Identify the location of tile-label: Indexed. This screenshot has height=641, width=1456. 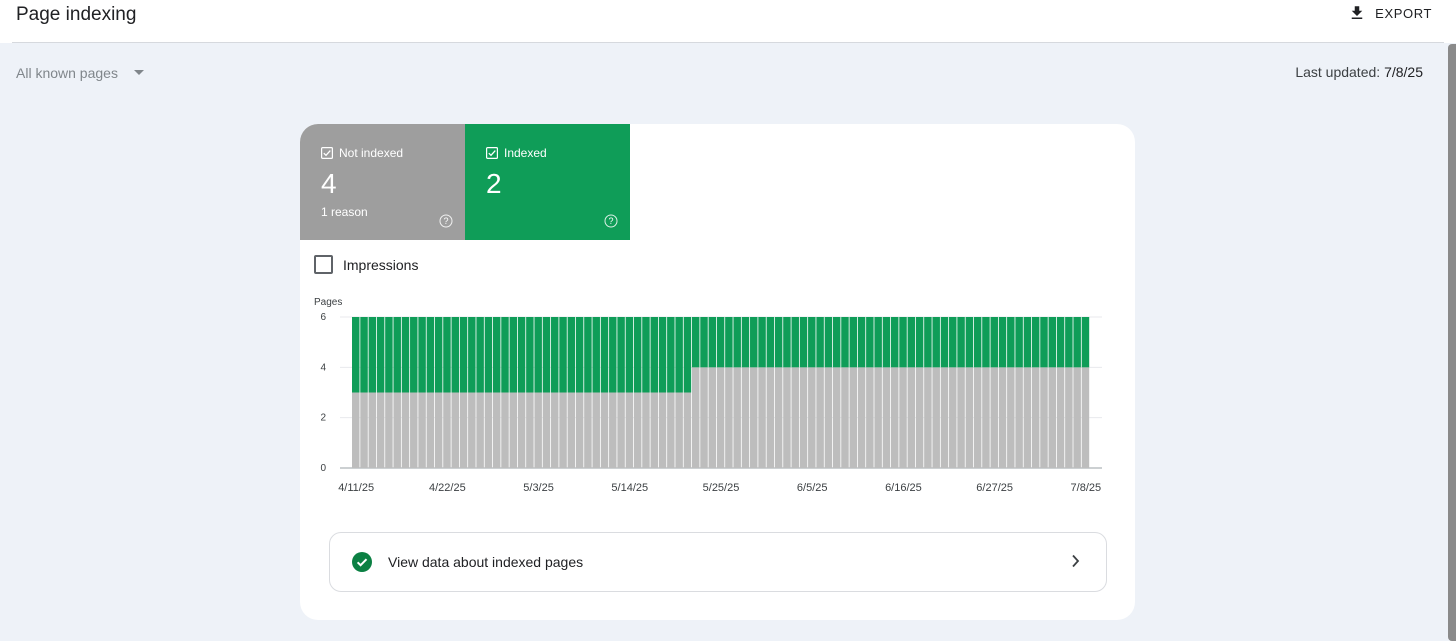
(525, 153).